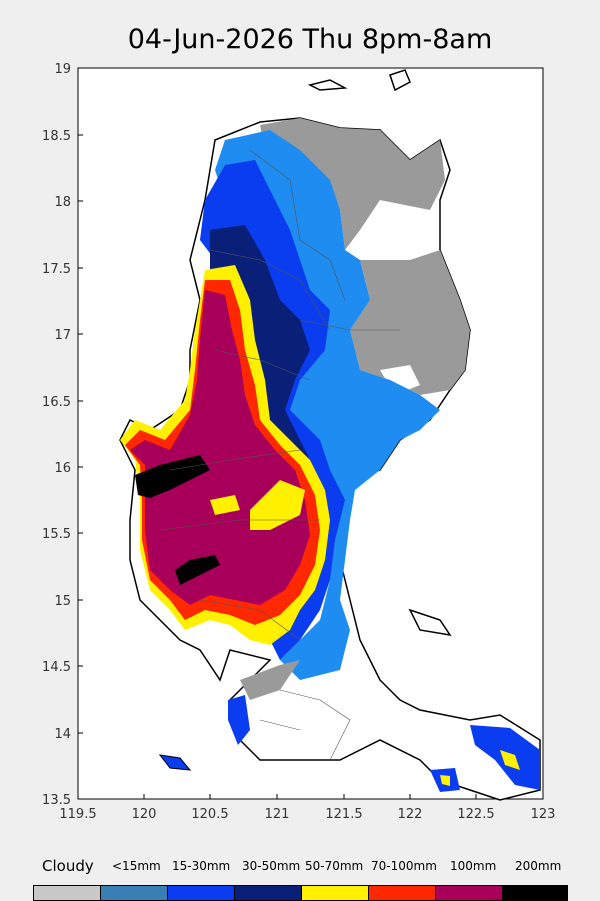 The image size is (600, 901). Describe the element at coordinates (334, 866) in the screenshot. I see `legend-label-50-70: 50-70mm` at that location.